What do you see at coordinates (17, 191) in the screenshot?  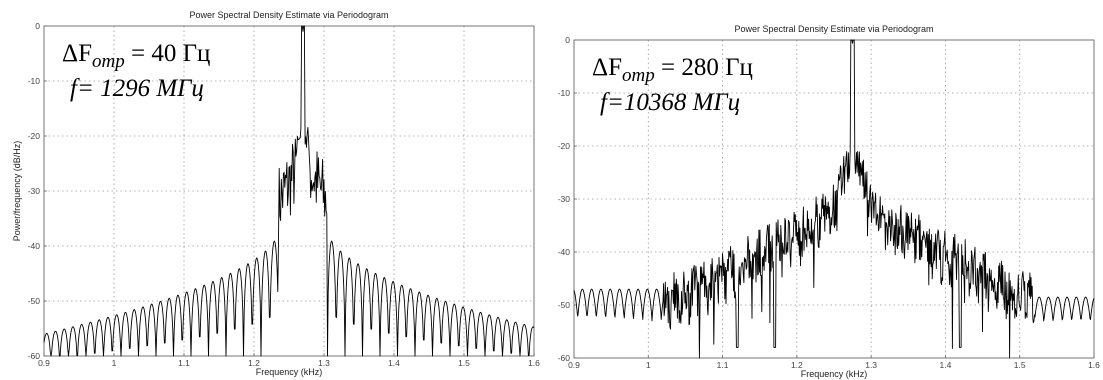 I see `y-axis-label: Power/frequency (dB/Hz)` at bounding box center [17, 191].